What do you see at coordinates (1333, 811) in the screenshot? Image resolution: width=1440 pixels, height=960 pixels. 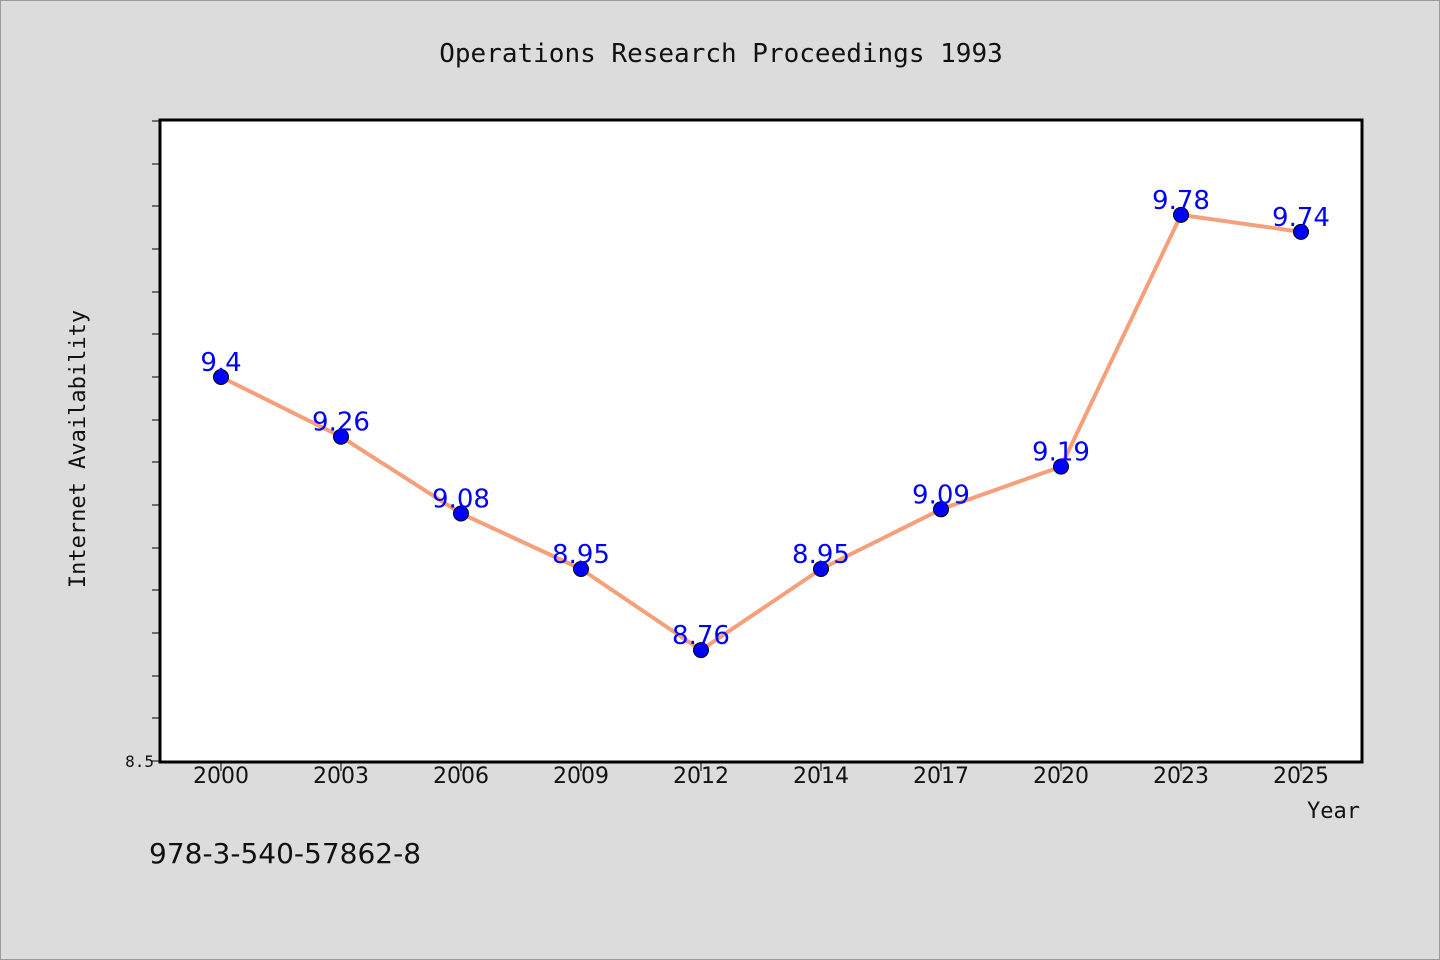 I see `x-axis-label: Year` at bounding box center [1333, 811].